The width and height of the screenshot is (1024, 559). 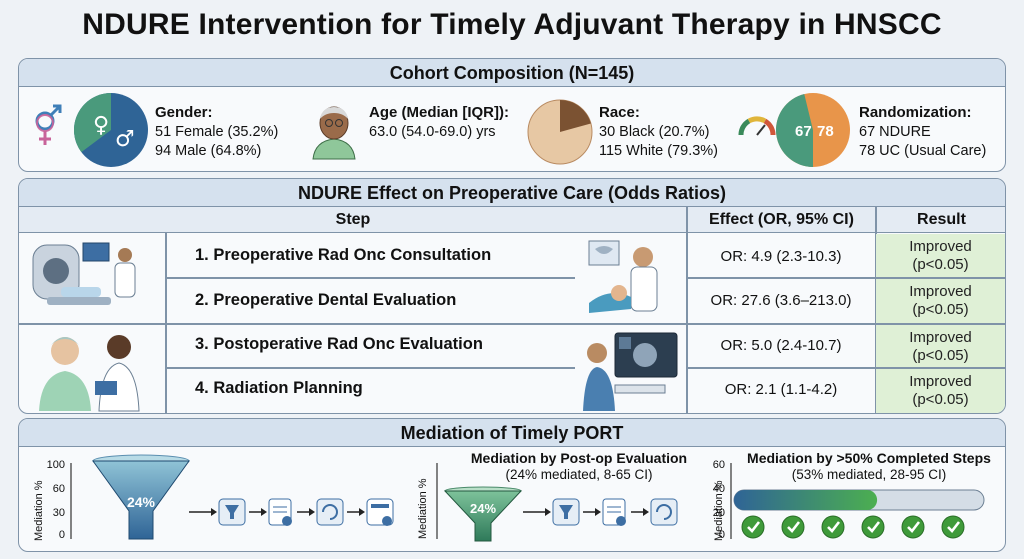 I want to click on gender-label: Gender:, so click(x=184, y=112).